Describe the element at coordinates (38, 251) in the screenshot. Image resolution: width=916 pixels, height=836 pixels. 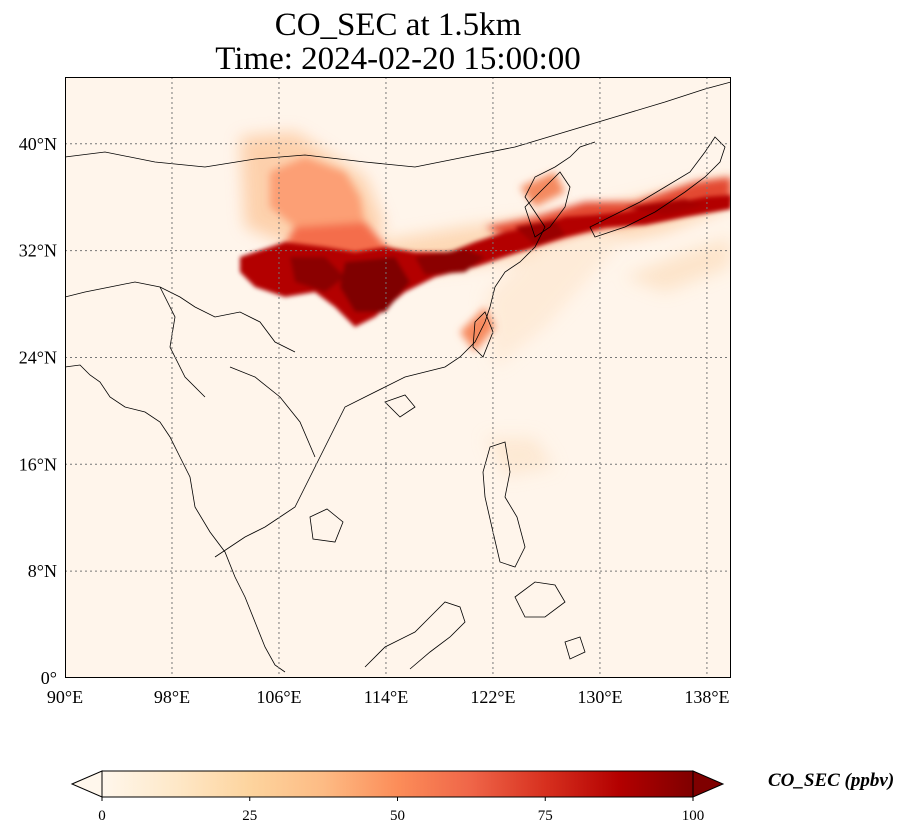
I see `lat-tick-label: 32°N` at that location.